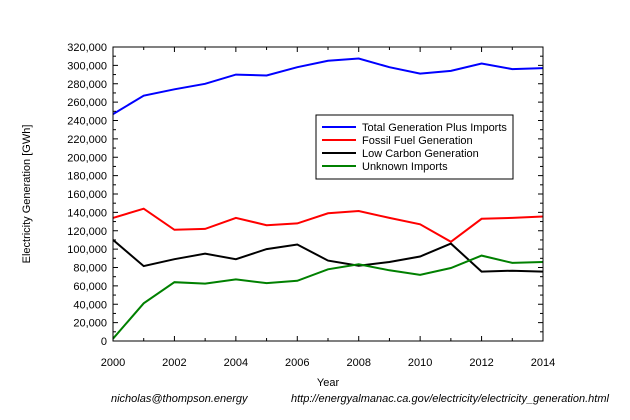  Describe the element at coordinates (87, 122) in the screenshot. I see `y-tick-label: 240,000` at that location.